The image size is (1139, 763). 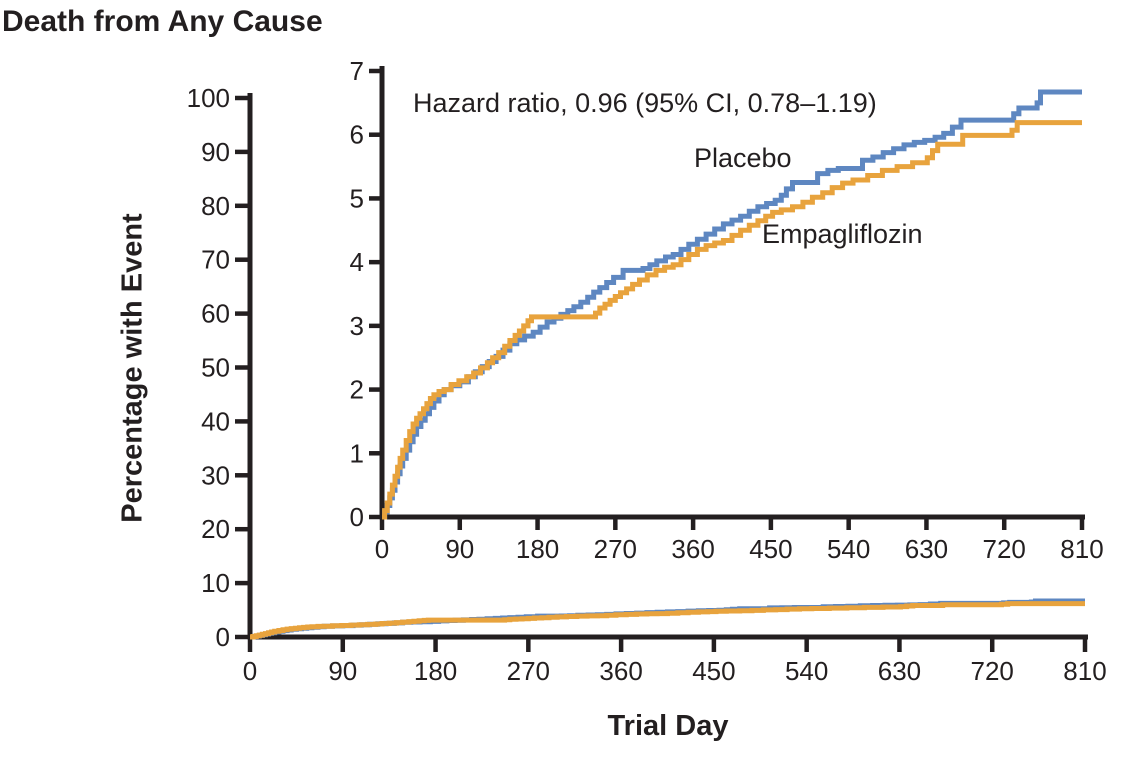 What do you see at coordinates (528, 671) in the screenshot?
I see `main-x-tick-label: 270` at bounding box center [528, 671].